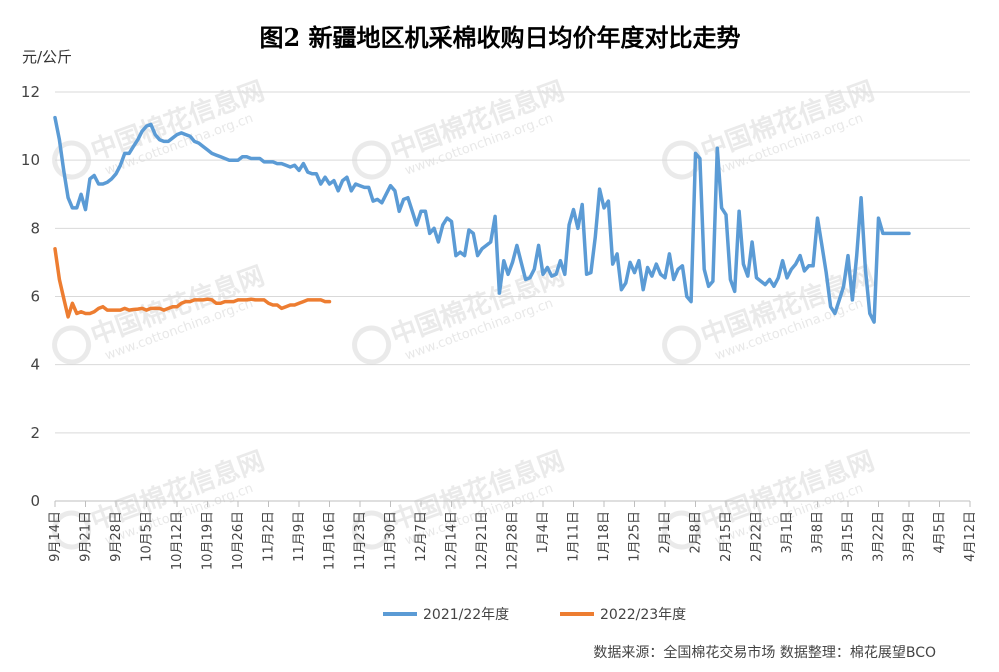 This screenshot has width=999, height=672. What do you see at coordinates (909, 536) in the screenshot?
I see `x-tick-label: 3月29日` at bounding box center [909, 536].